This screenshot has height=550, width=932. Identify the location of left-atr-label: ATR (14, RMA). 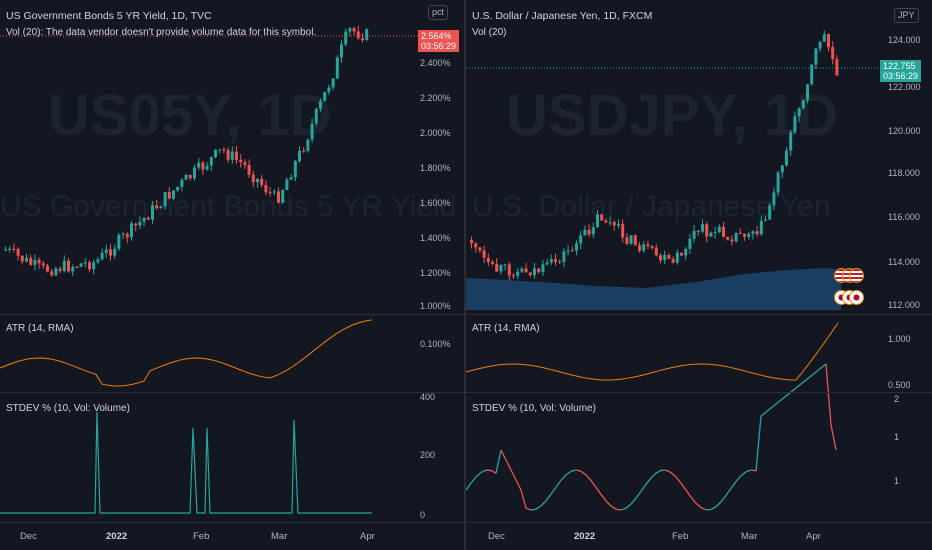
(40, 328).